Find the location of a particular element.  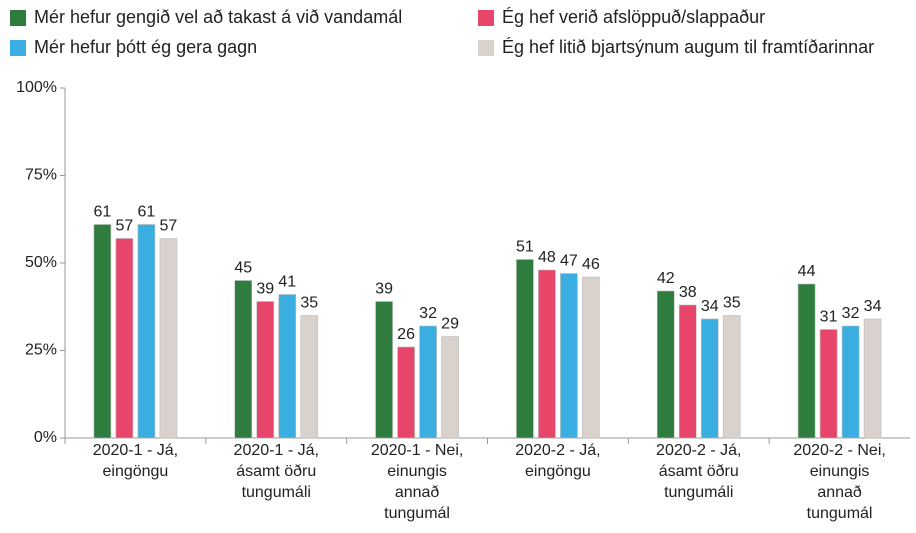

value-label: 42 is located at coordinates (666, 278).